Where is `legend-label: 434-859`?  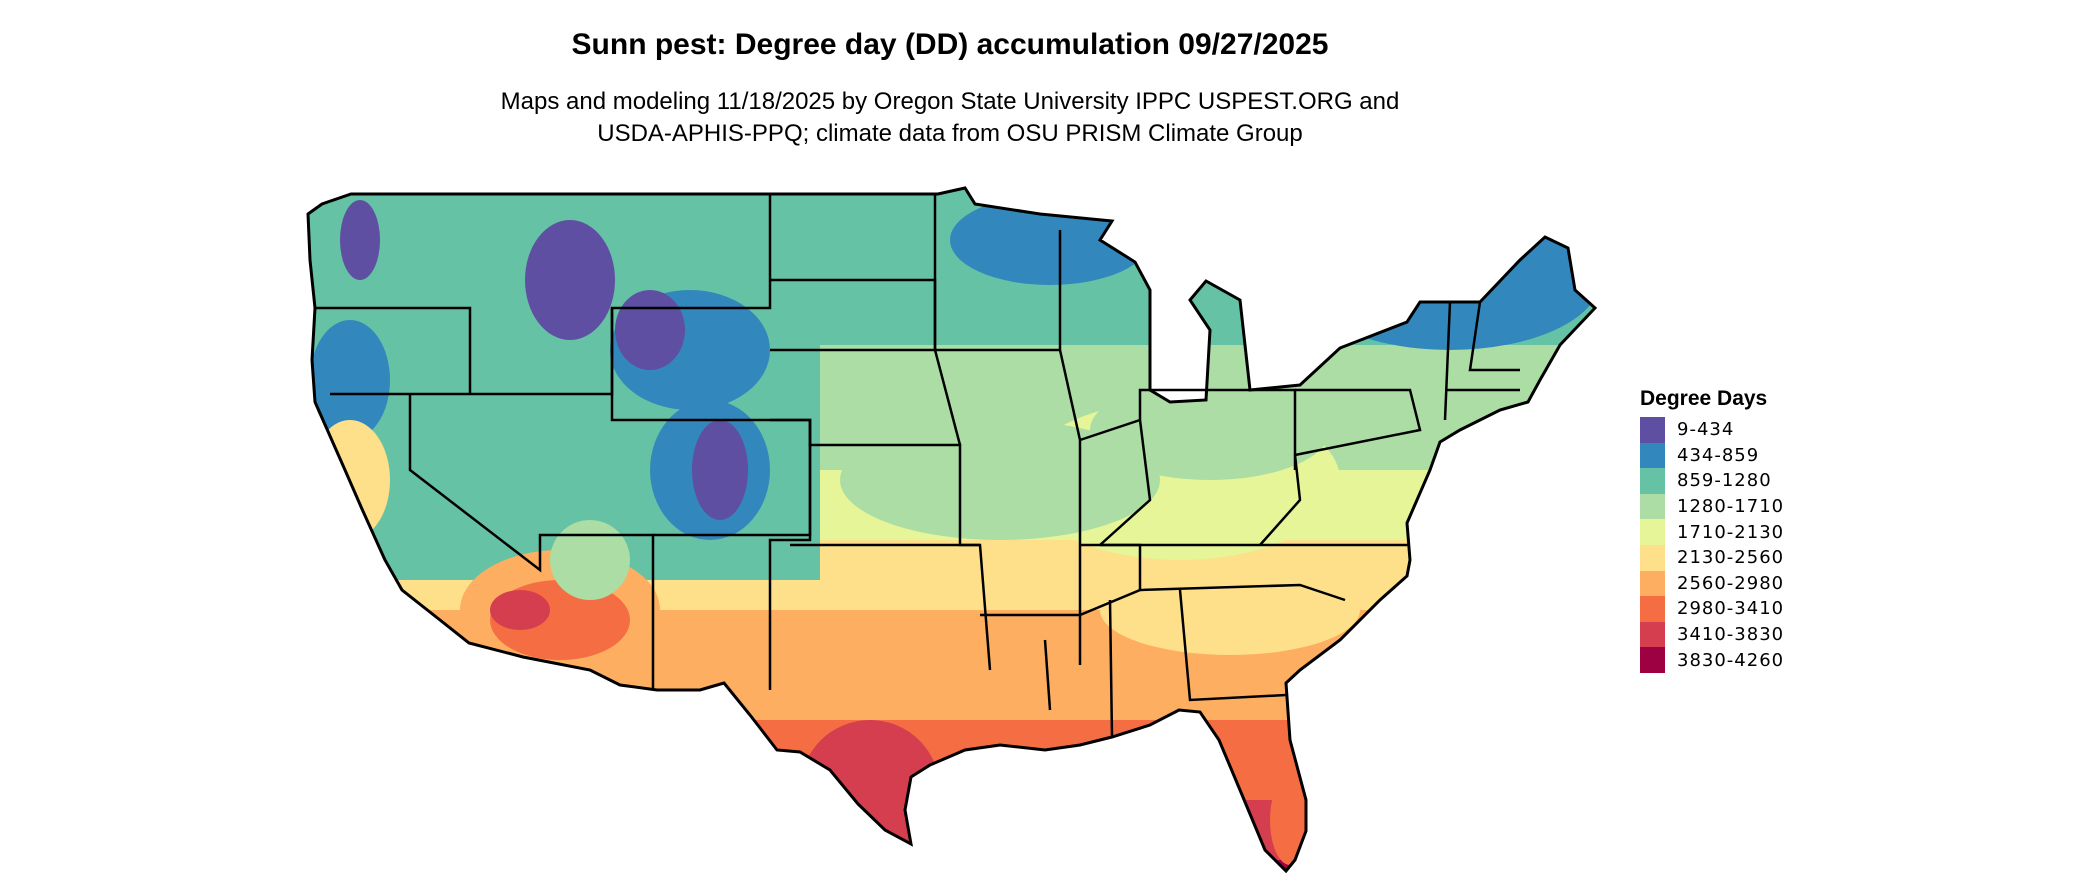
legend-label: 434-859 is located at coordinates (1718, 455).